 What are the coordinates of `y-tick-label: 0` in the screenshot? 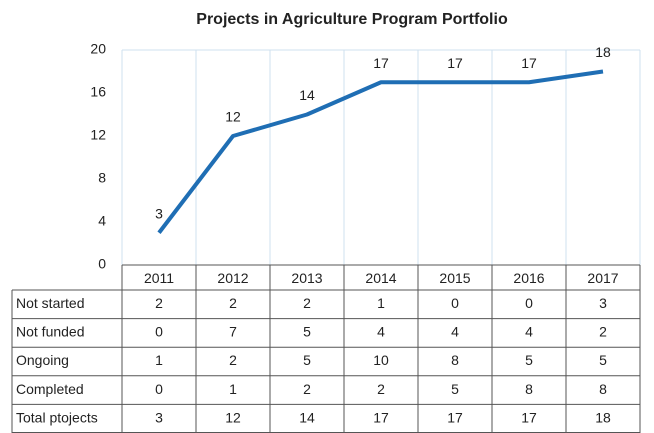 It's located at (102, 264).